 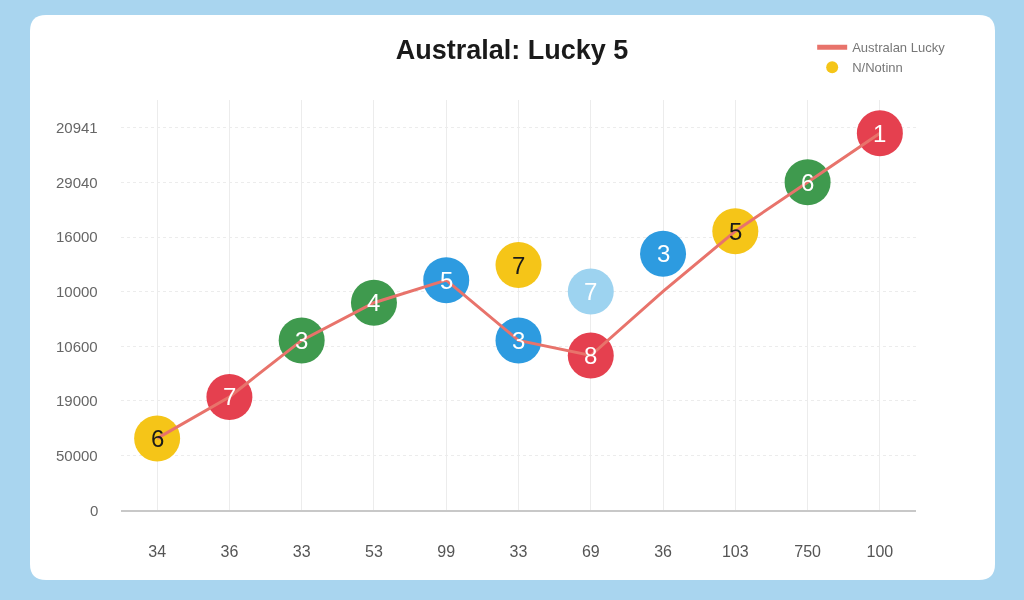 I want to click on annotation: 3, so click(x=664, y=253).